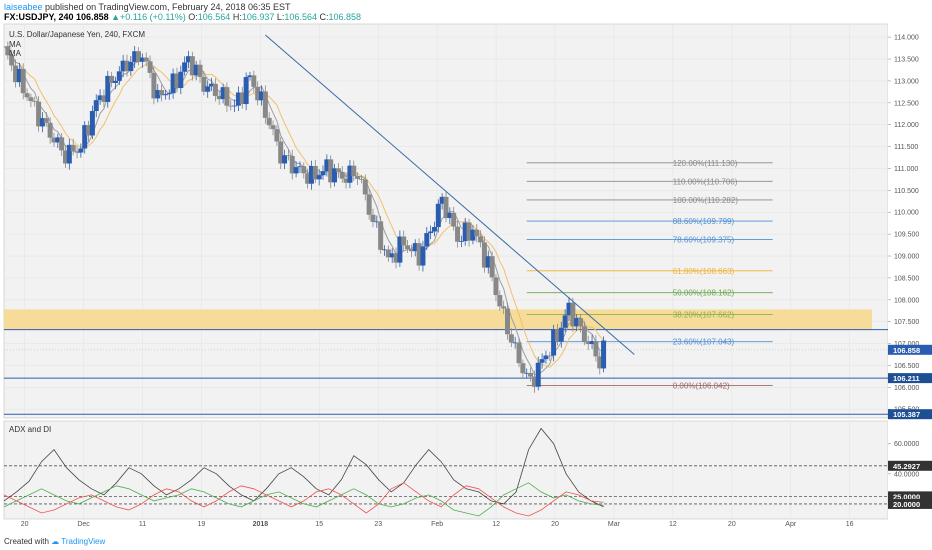 This screenshot has height=550, width=932. I want to click on time-tick-label: 12, so click(496, 524).